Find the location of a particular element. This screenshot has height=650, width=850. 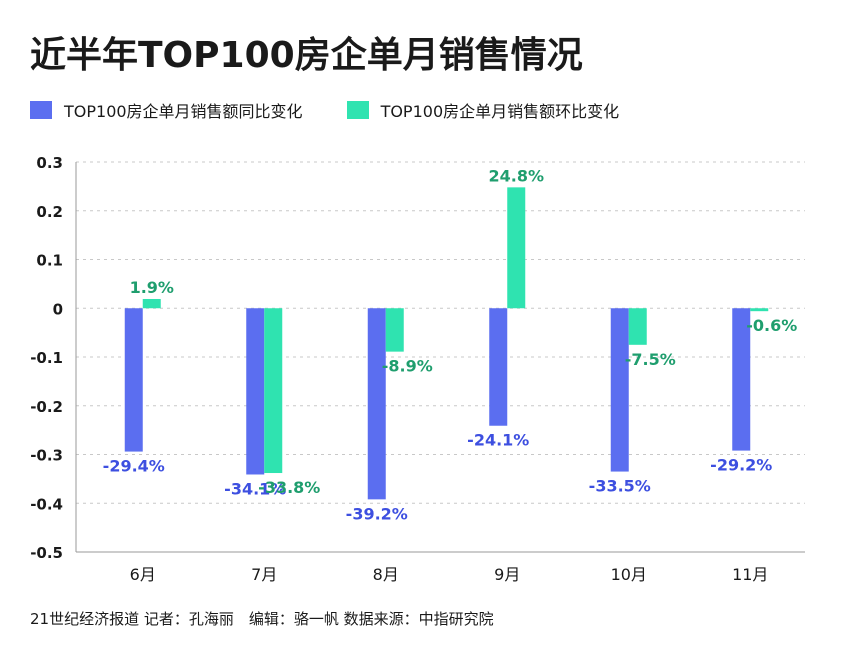

chart-title: 近半年TOP100房企单月销售情况 is located at coordinates (306, 55).